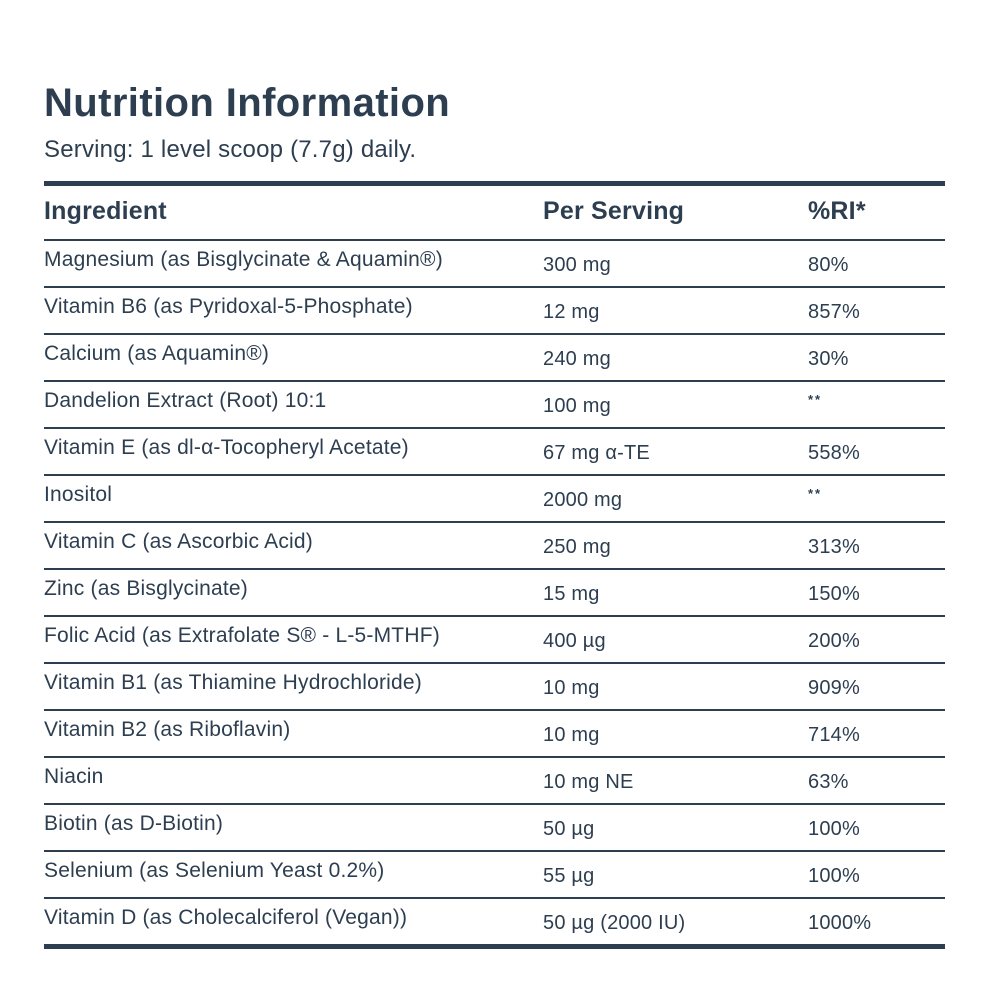  Describe the element at coordinates (876, 923) in the screenshot. I see `ri-cell: 1000%` at that location.